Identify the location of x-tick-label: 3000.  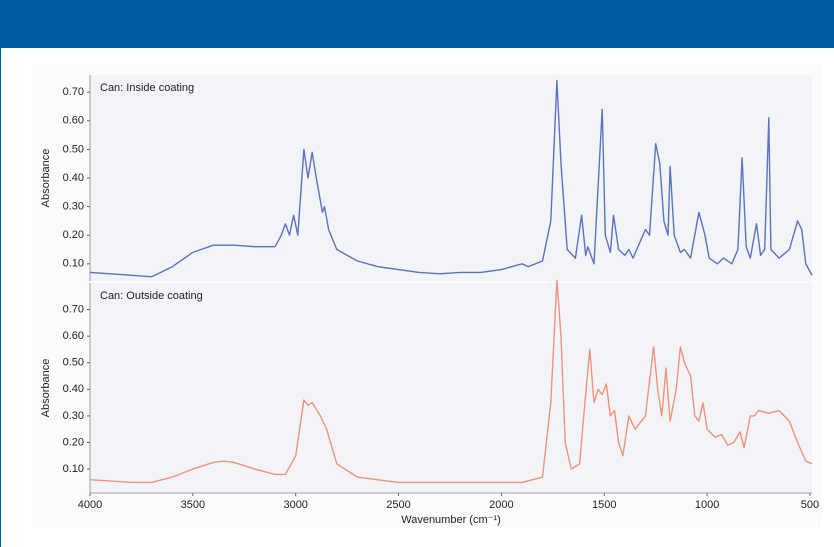
(295, 505).